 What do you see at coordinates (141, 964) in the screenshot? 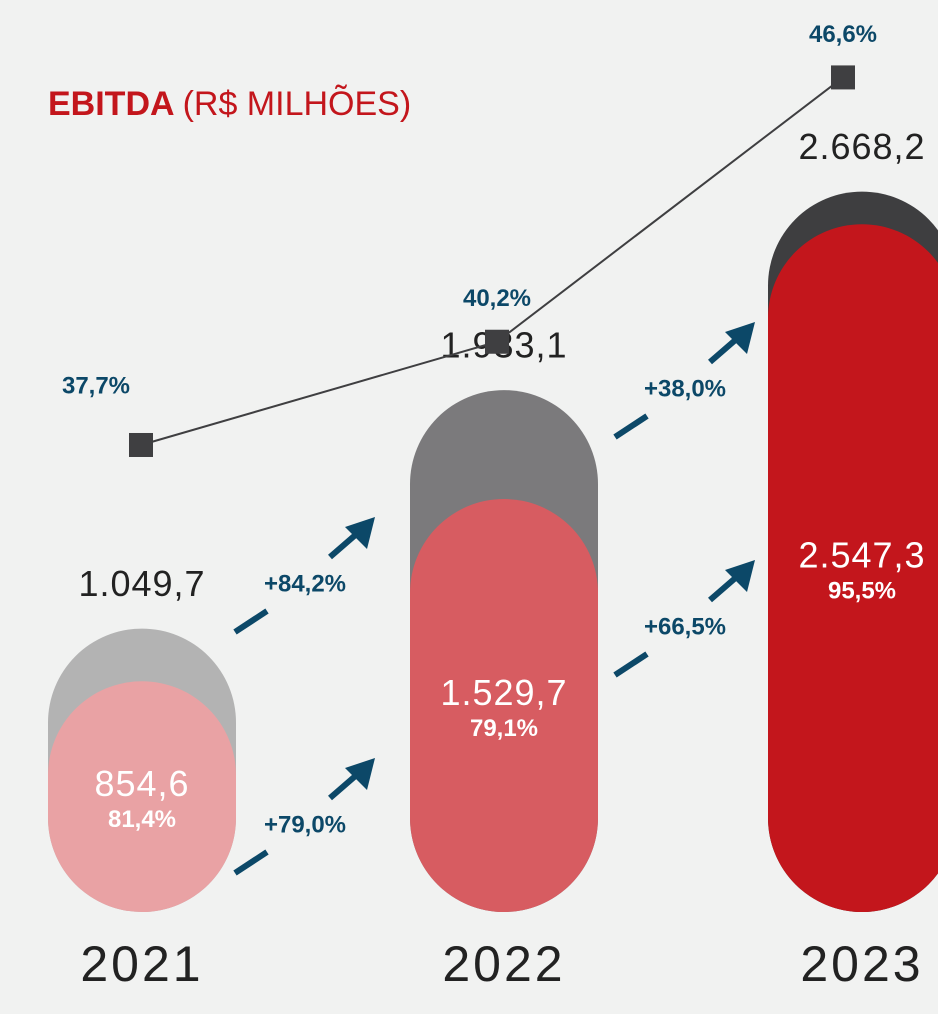
I see `x-tick-label: 2021` at bounding box center [141, 964].